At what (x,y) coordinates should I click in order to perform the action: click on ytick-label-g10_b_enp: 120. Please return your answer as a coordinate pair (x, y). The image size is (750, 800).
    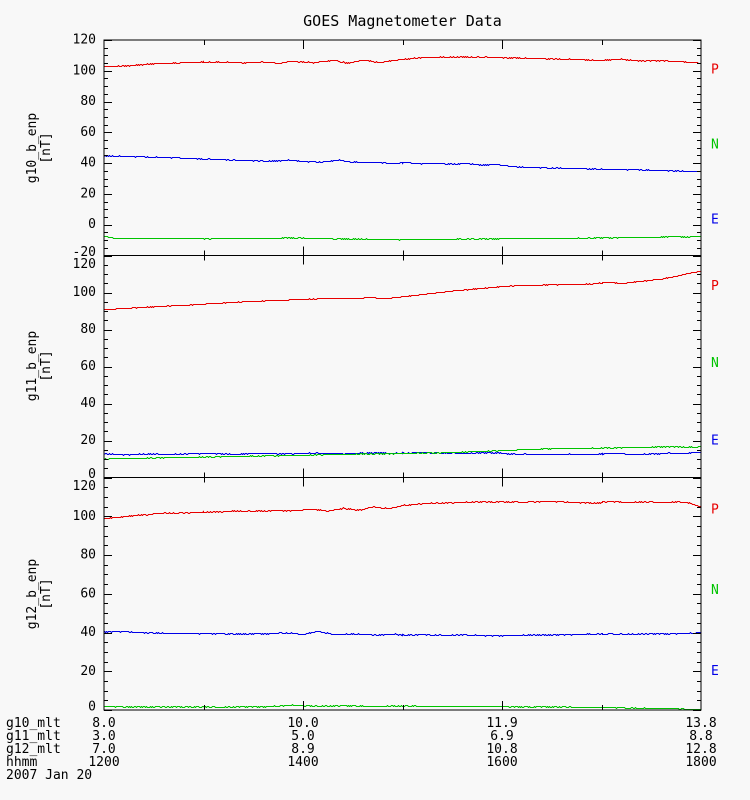
    Looking at the image, I should click on (84, 40).